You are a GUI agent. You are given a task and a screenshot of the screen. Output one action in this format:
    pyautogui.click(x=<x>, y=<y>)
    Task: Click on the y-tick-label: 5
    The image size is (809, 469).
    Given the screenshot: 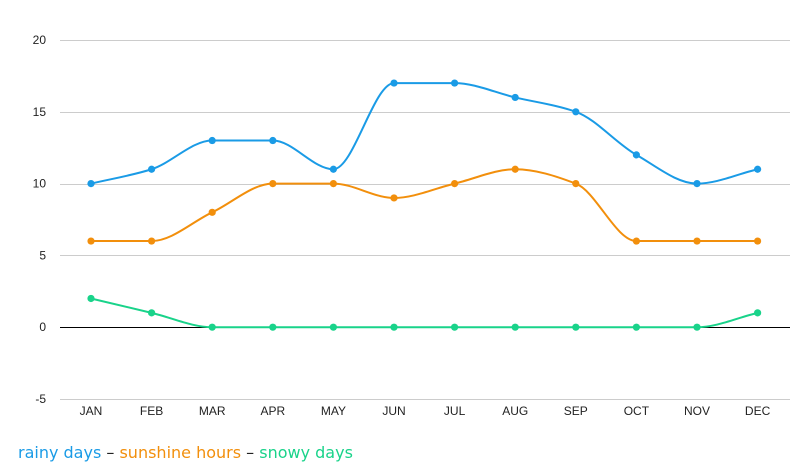 What is the action you would take?
    pyautogui.click(x=42, y=255)
    